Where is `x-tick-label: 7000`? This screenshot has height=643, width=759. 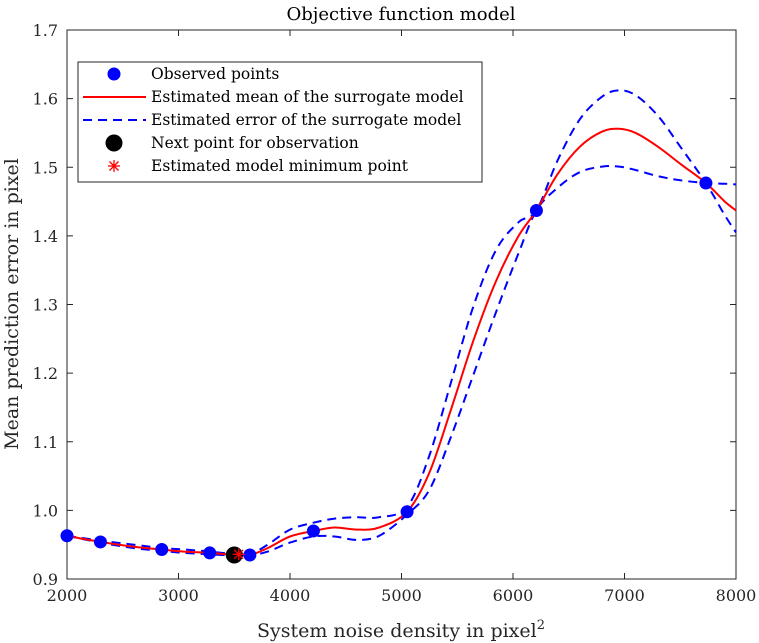
x-tick-label: 7000 is located at coordinates (624, 595).